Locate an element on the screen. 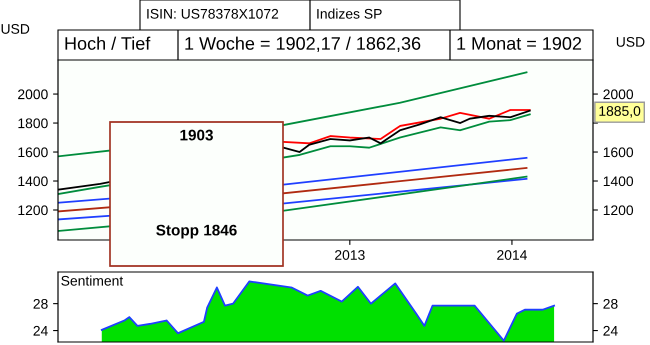 This screenshot has width=650, height=345. text: Hoch / Tief is located at coordinates (107, 43).